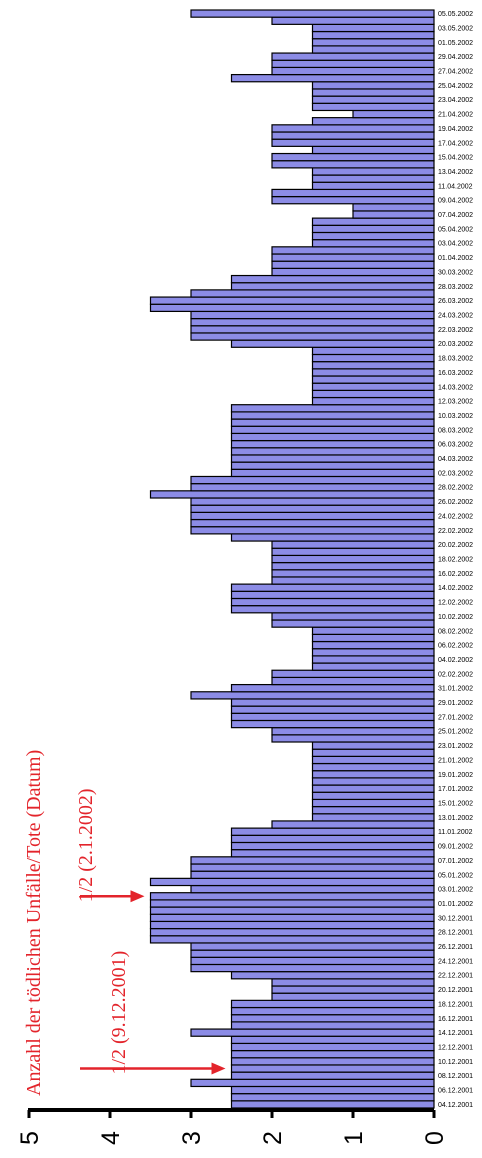  What do you see at coordinates (455, 215) in the screenshot?
I see `category-tick-label: 07.04.2002` at bounding box center [455, 215].